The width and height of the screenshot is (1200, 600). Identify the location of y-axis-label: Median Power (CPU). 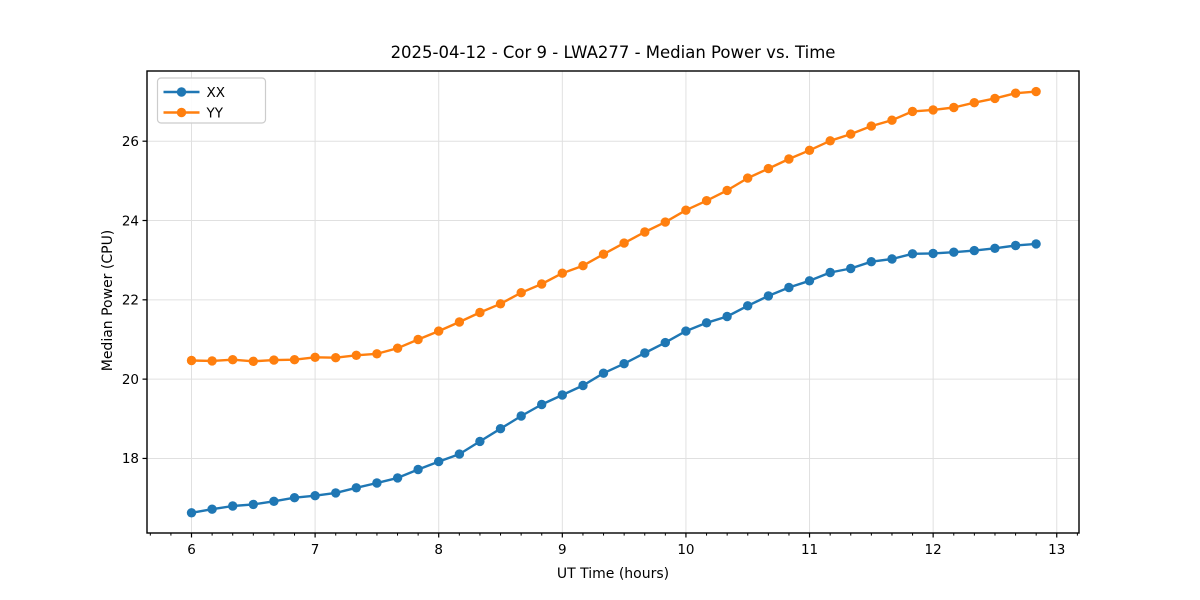
(108, 301).